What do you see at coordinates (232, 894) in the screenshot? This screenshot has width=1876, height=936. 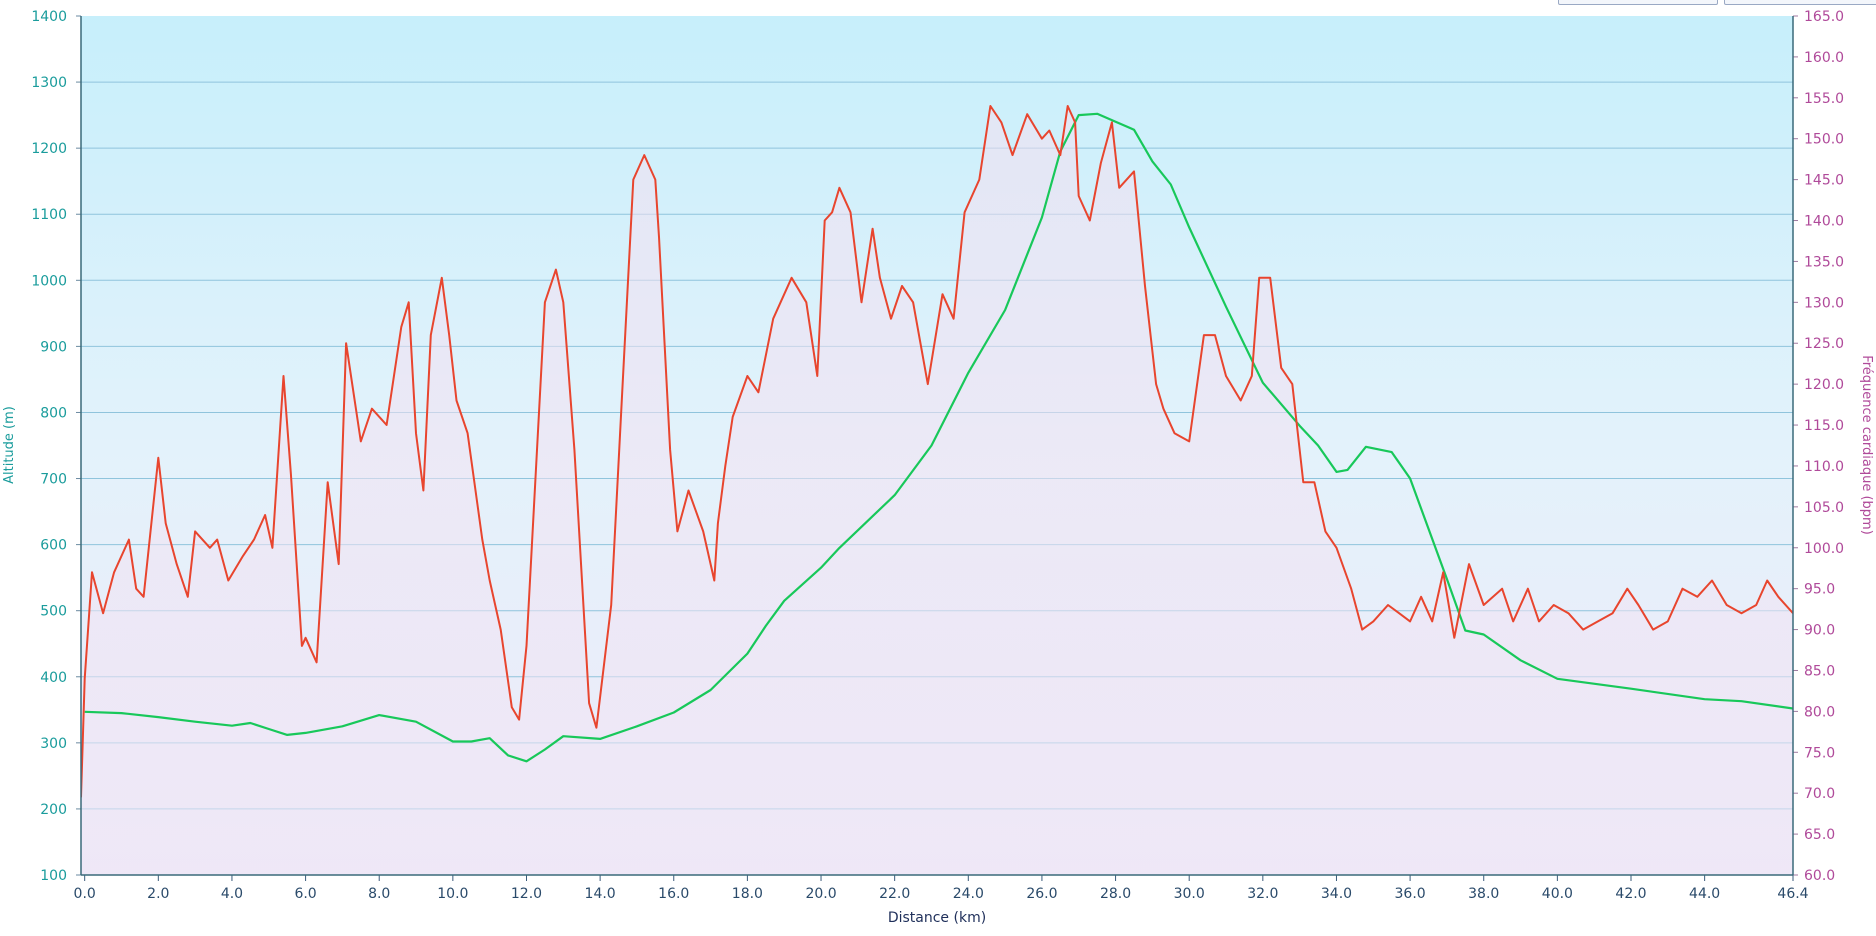 I see `x-tick-label: 4.0` at bounding box center [232, 894].